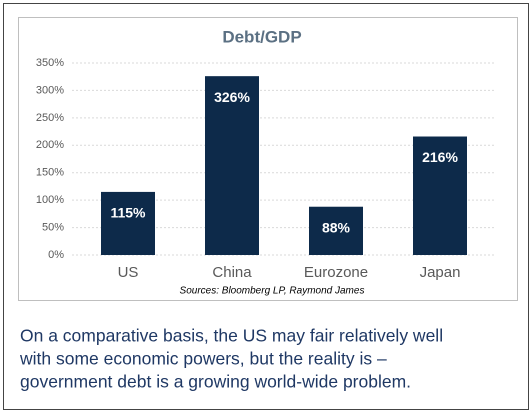  Describe the element at coordinates (232, 97) in the screenshot. I see `value-label: 326%` at that location.